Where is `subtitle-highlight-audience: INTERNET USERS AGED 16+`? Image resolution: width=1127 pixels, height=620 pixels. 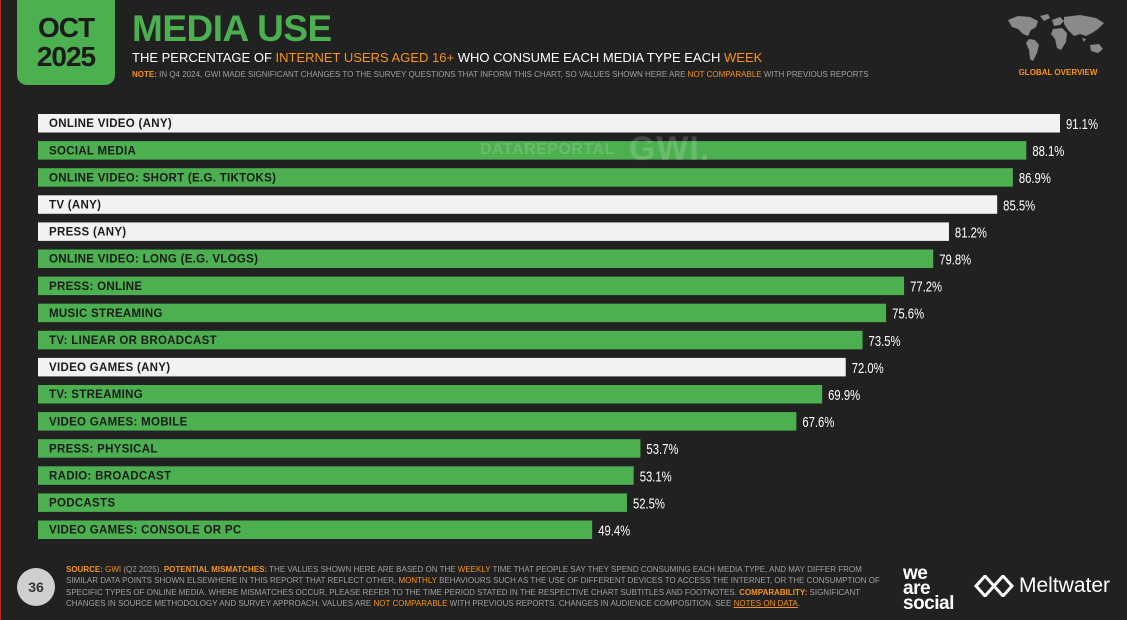 subtitle-highlight-audience: INTERNET USERS AGED 16+ is located at coordinates (365, 57).